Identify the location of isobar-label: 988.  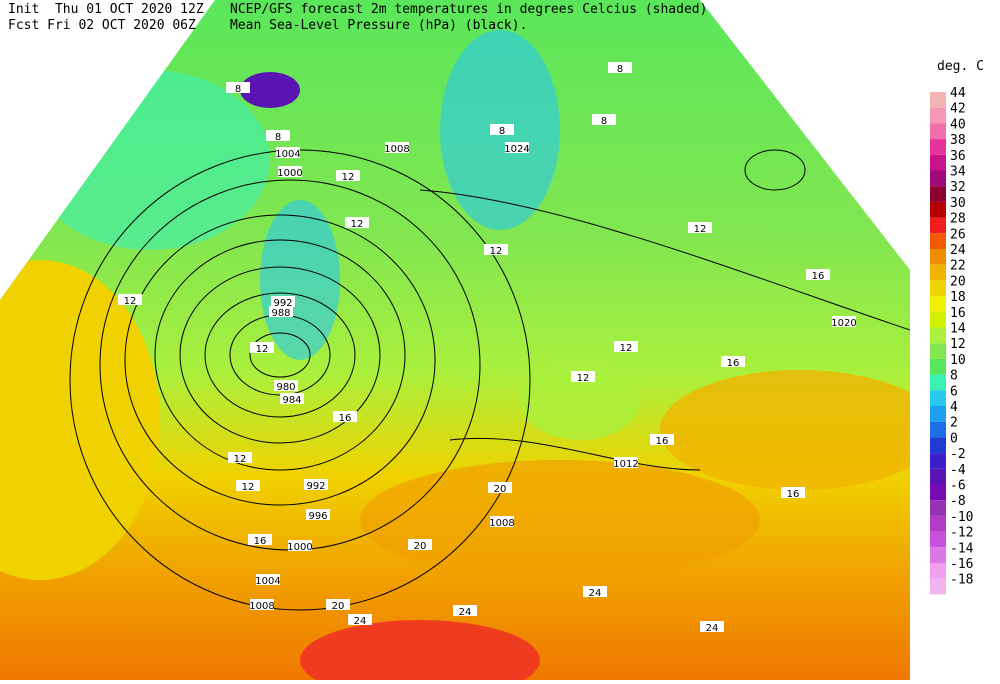
(280, 313).